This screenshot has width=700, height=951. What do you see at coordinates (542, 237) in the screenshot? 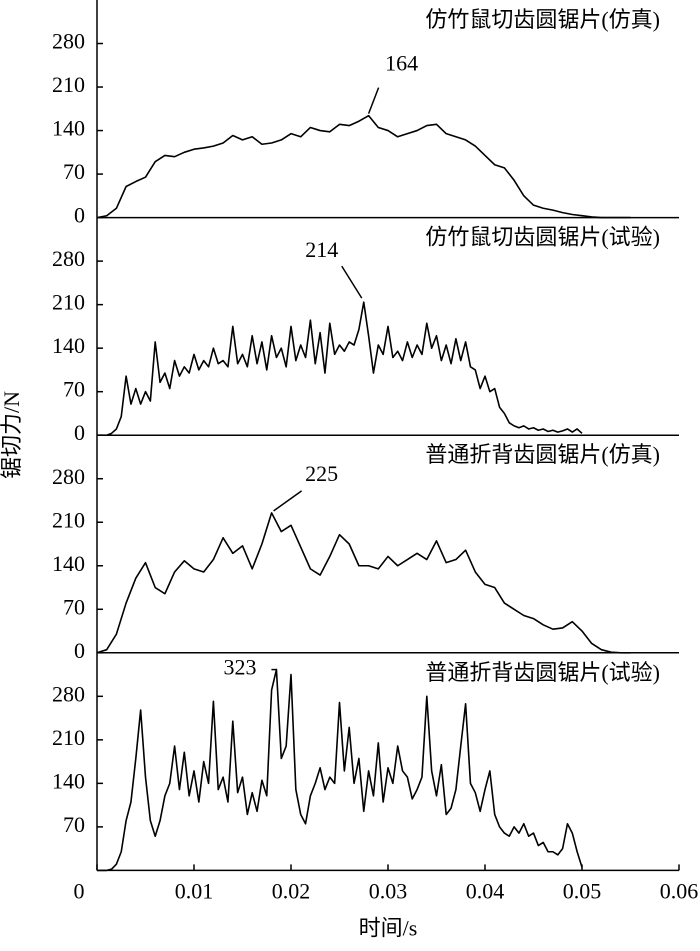
I see `panel-title: 仿竹鼠切齿圆锯片(试验)` at bounding box center [542, 237].